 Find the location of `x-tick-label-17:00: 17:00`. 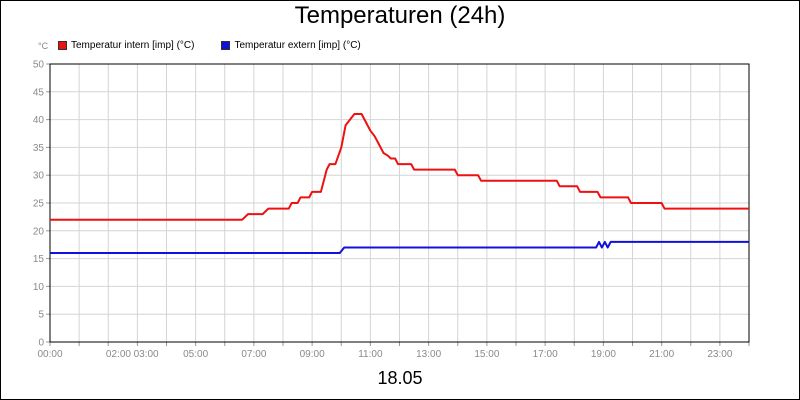

x-tick-label-17:00: 17:00 is located at coordinates (545, 354).